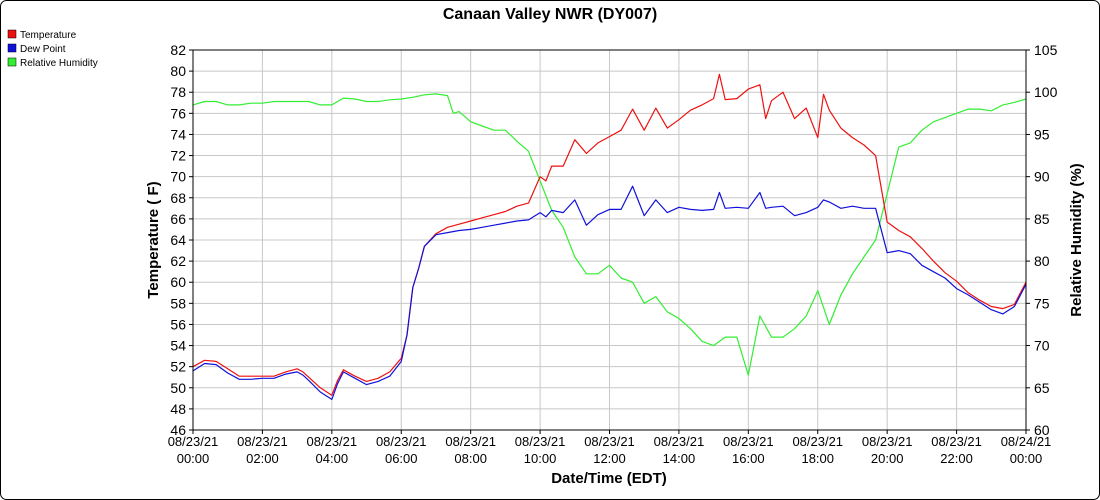  Describe the element at coordinates (1042, 219) in the screenshot. I see `y2-tick-label: 85` at that location.